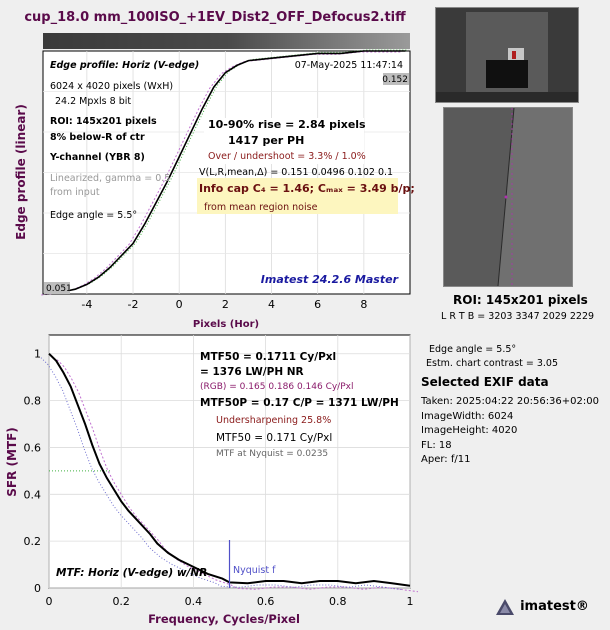  Describe the element at coordinates (37, 588) in the screenshot. I see `mtf-y-tick-label: 0` at that location.